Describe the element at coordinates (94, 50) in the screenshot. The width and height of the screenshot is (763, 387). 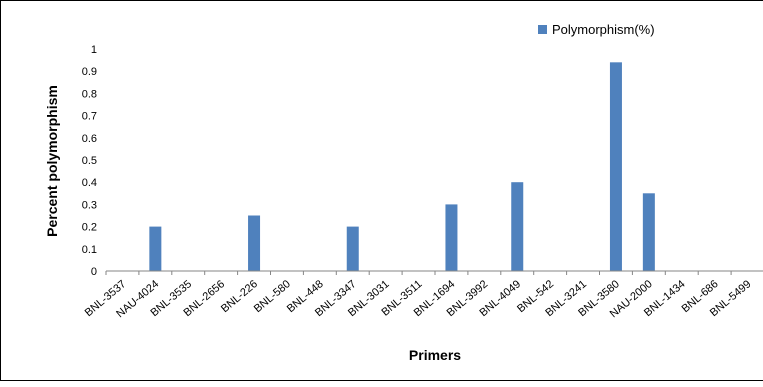
I see `y-tick-label: 1` at that location.